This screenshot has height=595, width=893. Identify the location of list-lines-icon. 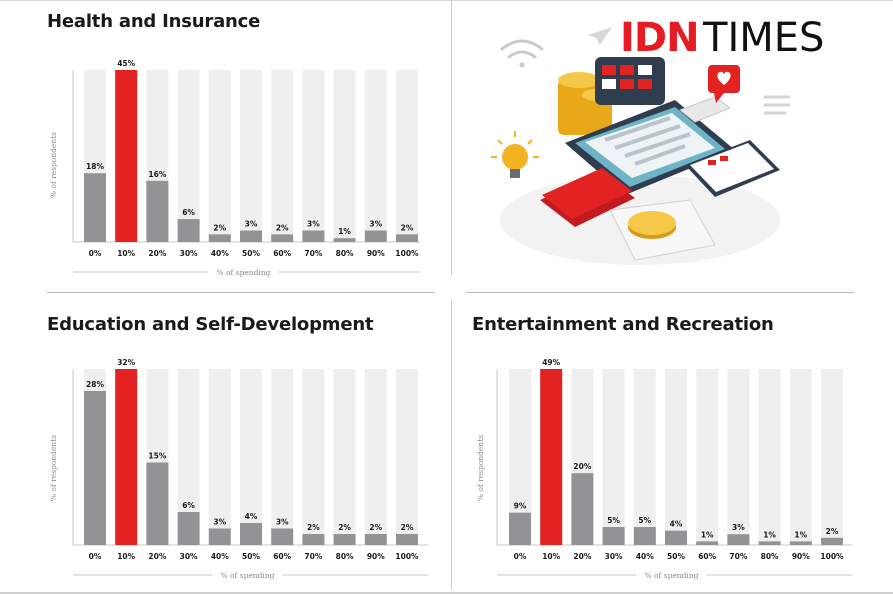
(776, 105).